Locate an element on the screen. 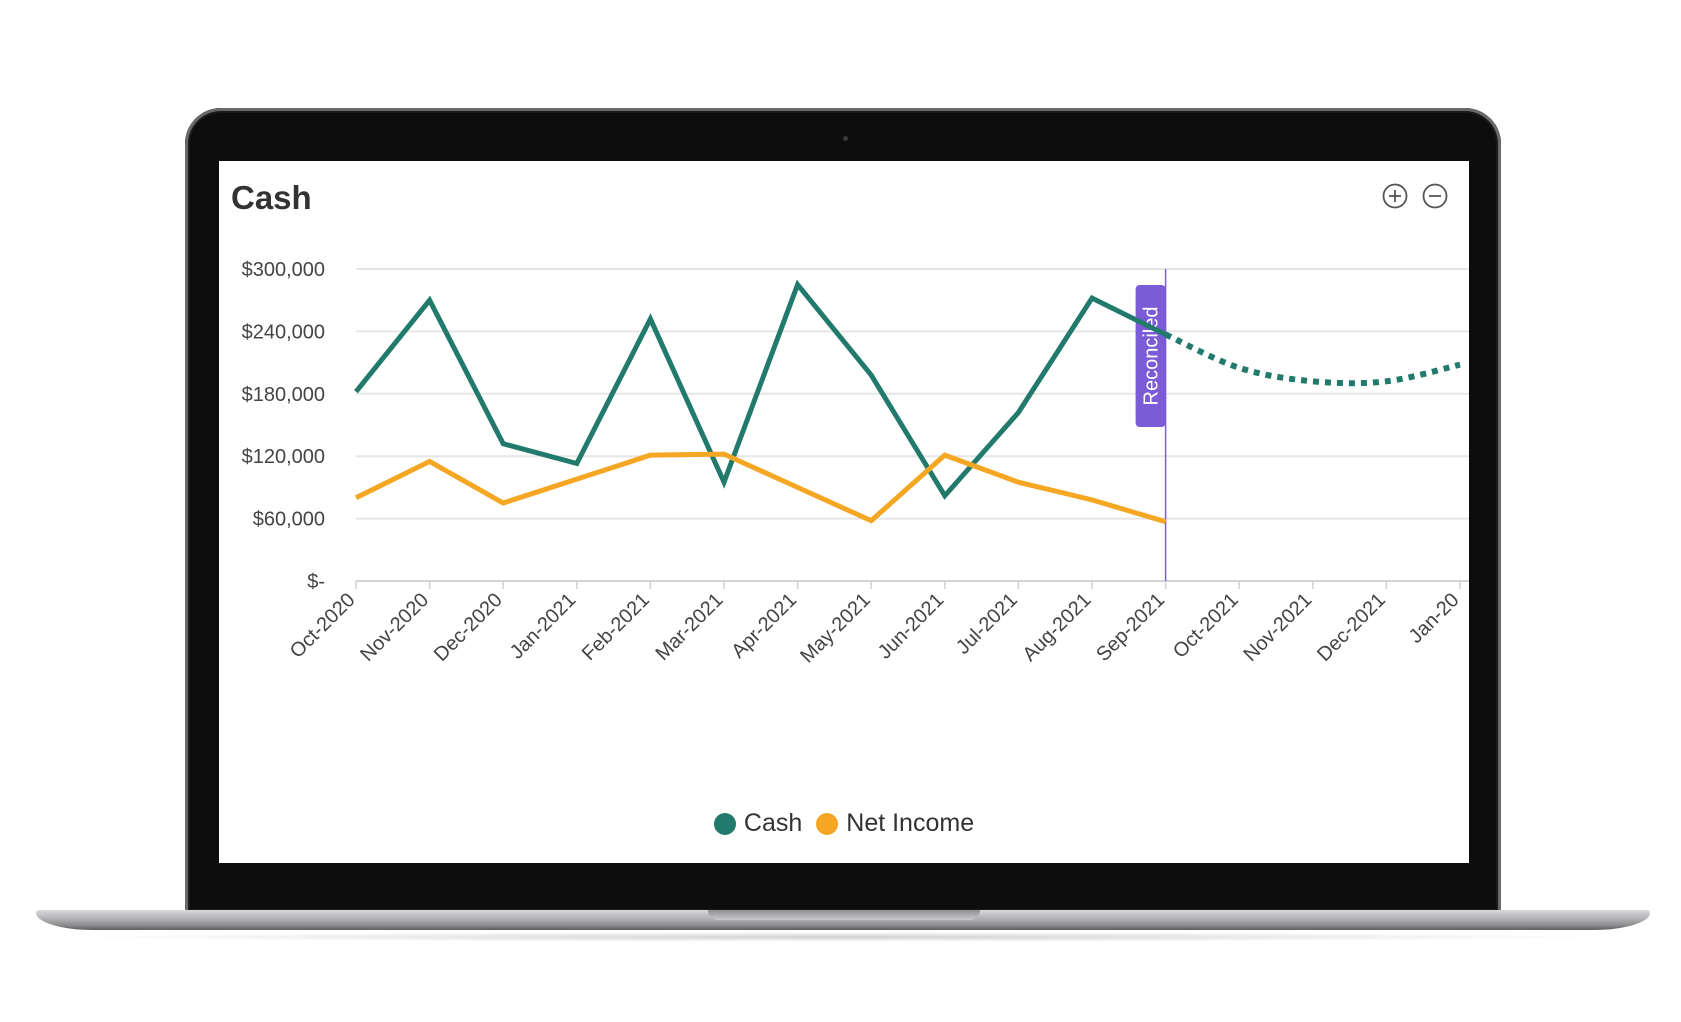  chart-legend: Cash Net Income is located at coordinates (844, 823).